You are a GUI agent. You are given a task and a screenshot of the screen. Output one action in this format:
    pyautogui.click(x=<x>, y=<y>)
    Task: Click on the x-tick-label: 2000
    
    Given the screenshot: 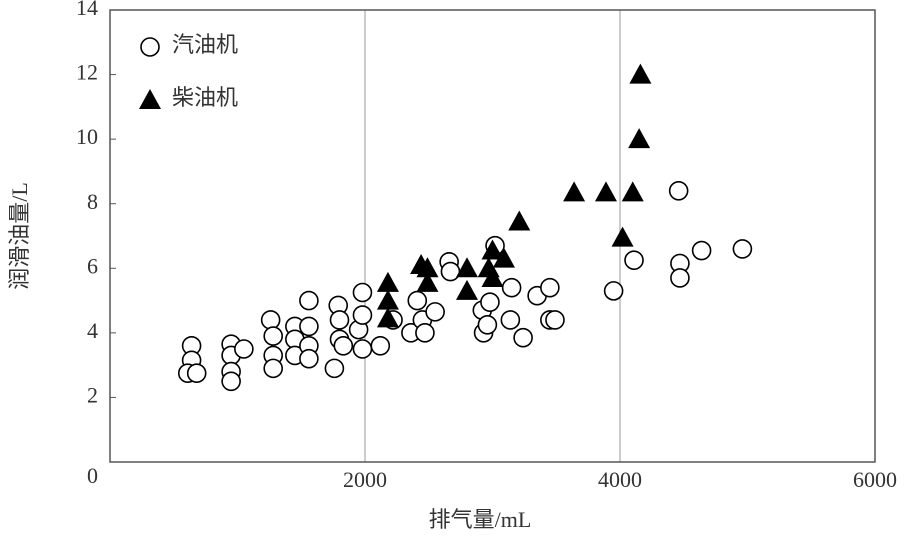 What is the action you would take?
    pyautogui.click(x=365, y=479)
    